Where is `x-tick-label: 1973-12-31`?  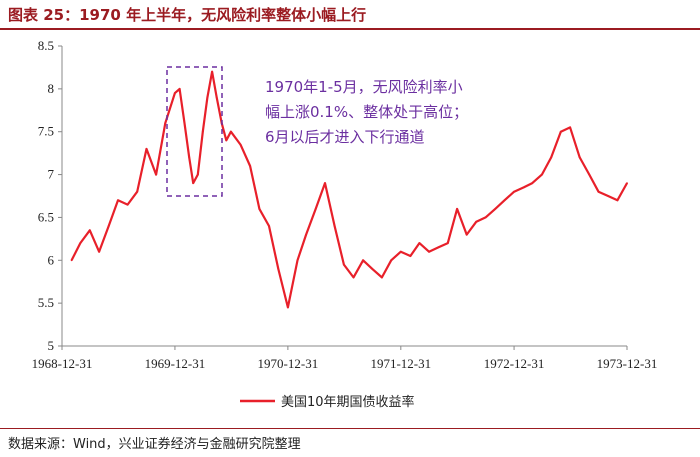 x-tick-label: 1973-12-31 is located at coordinates (627, 363).